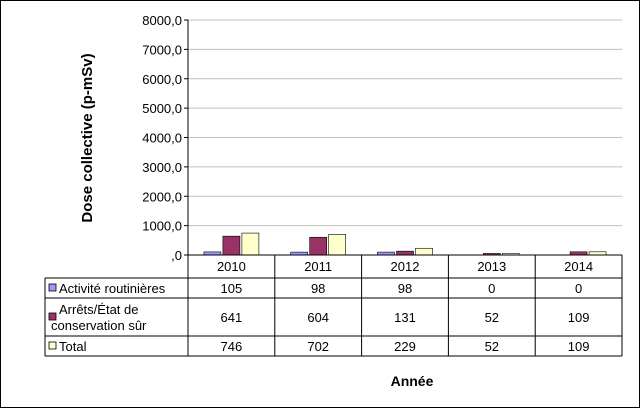  Describe the element at coordinates (162, 20) in the screenshot. I see `y-tick-label: 8000,0` at that location.